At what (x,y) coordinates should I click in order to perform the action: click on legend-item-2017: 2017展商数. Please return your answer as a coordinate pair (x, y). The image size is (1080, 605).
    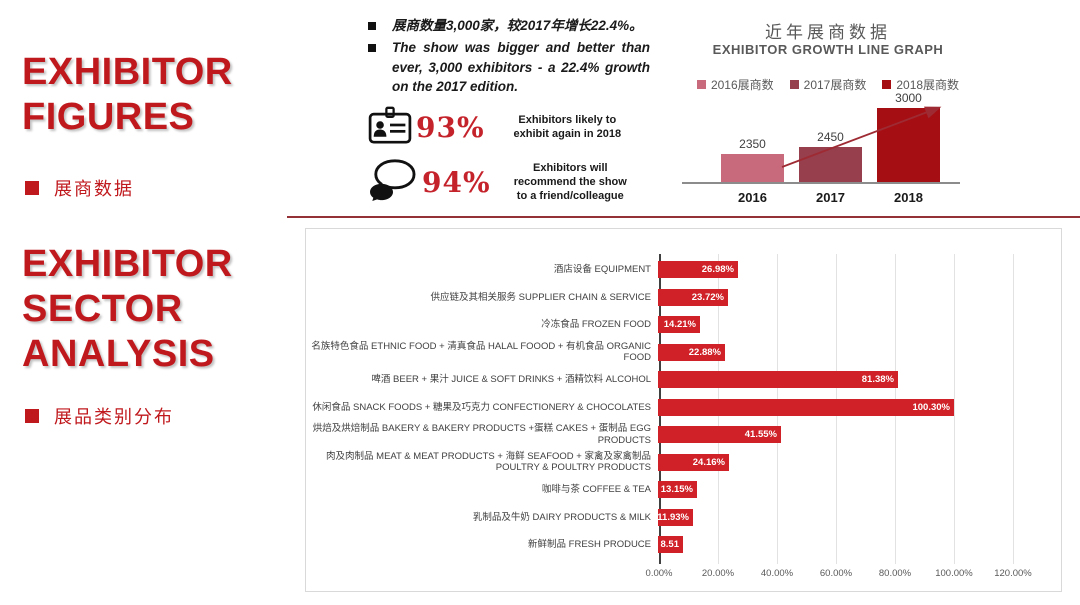
    Looking at the image, I should click on (828, 84).